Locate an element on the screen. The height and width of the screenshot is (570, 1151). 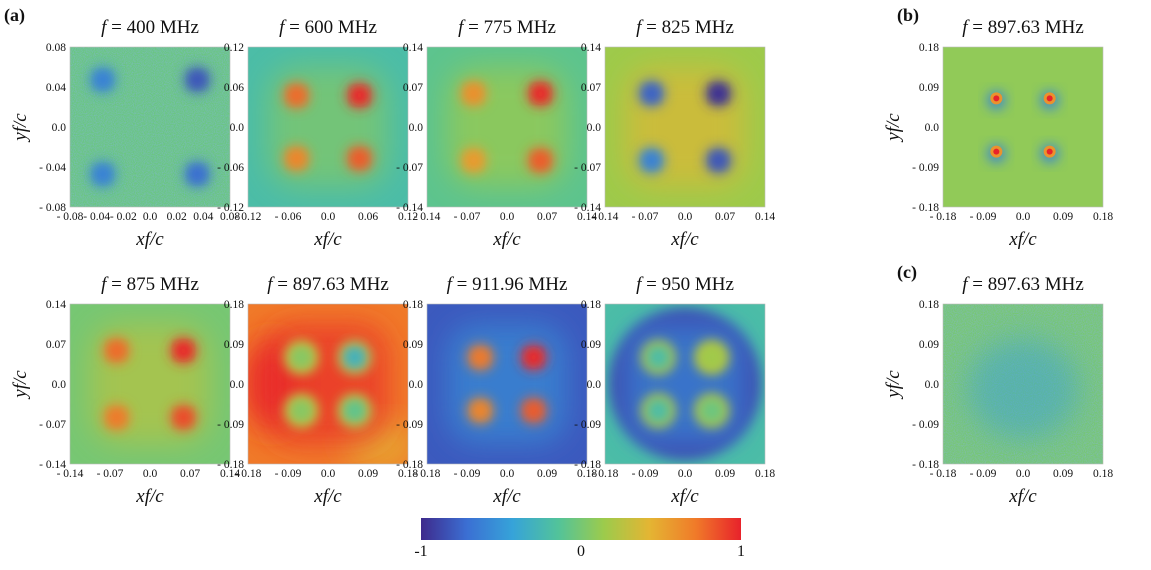
panel-title: f = 950 MHz is located at coordinates (685, 284).